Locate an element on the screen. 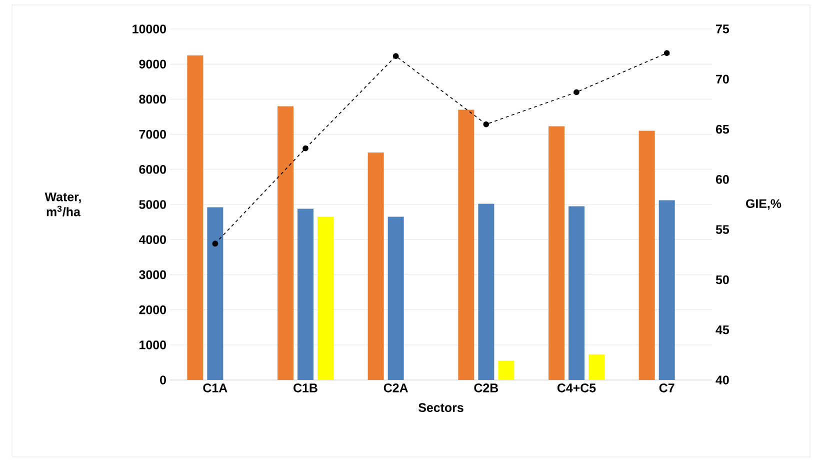 This screenshot has width=819, height=467. y-tick-label: 1000 is located at coordinates (153, 345).